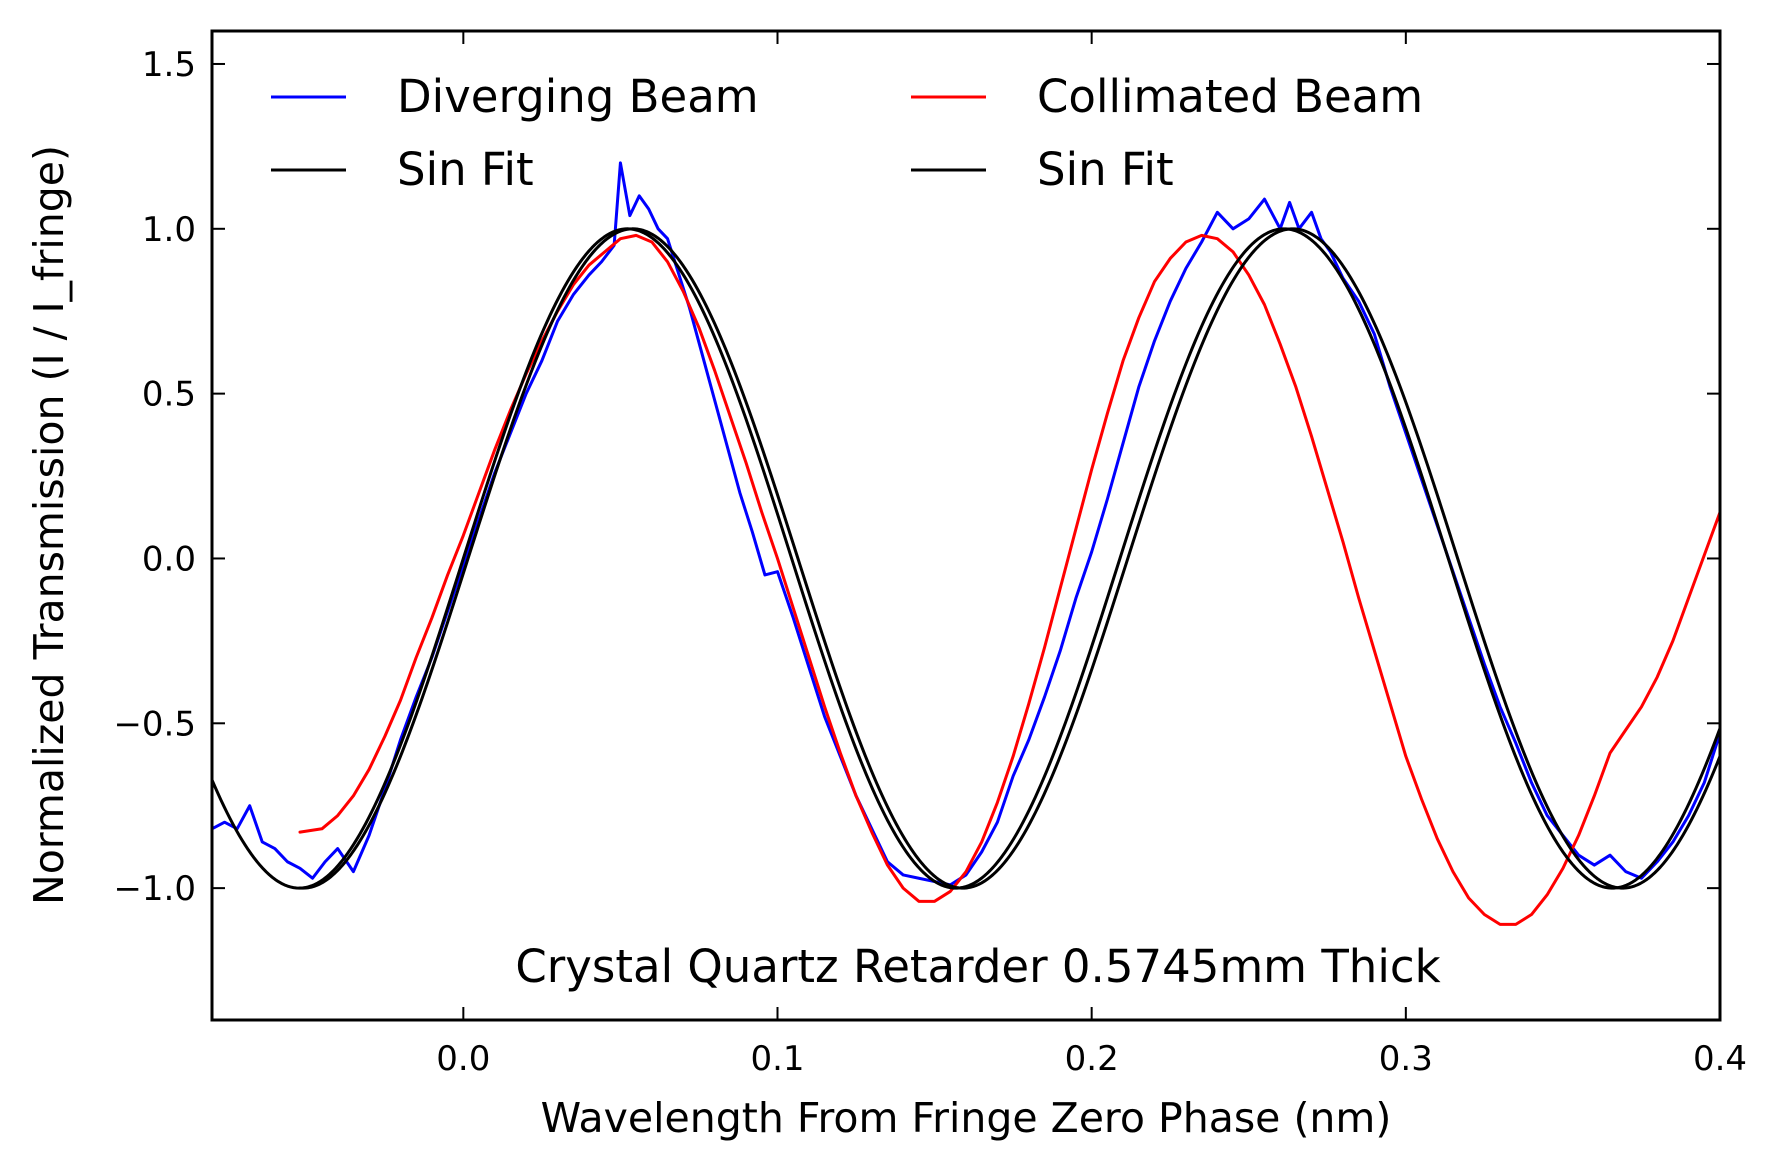  Describe the element at coordinates (169, 230) in the screenshot. I see `y-tick-label: 1.0` at that location.